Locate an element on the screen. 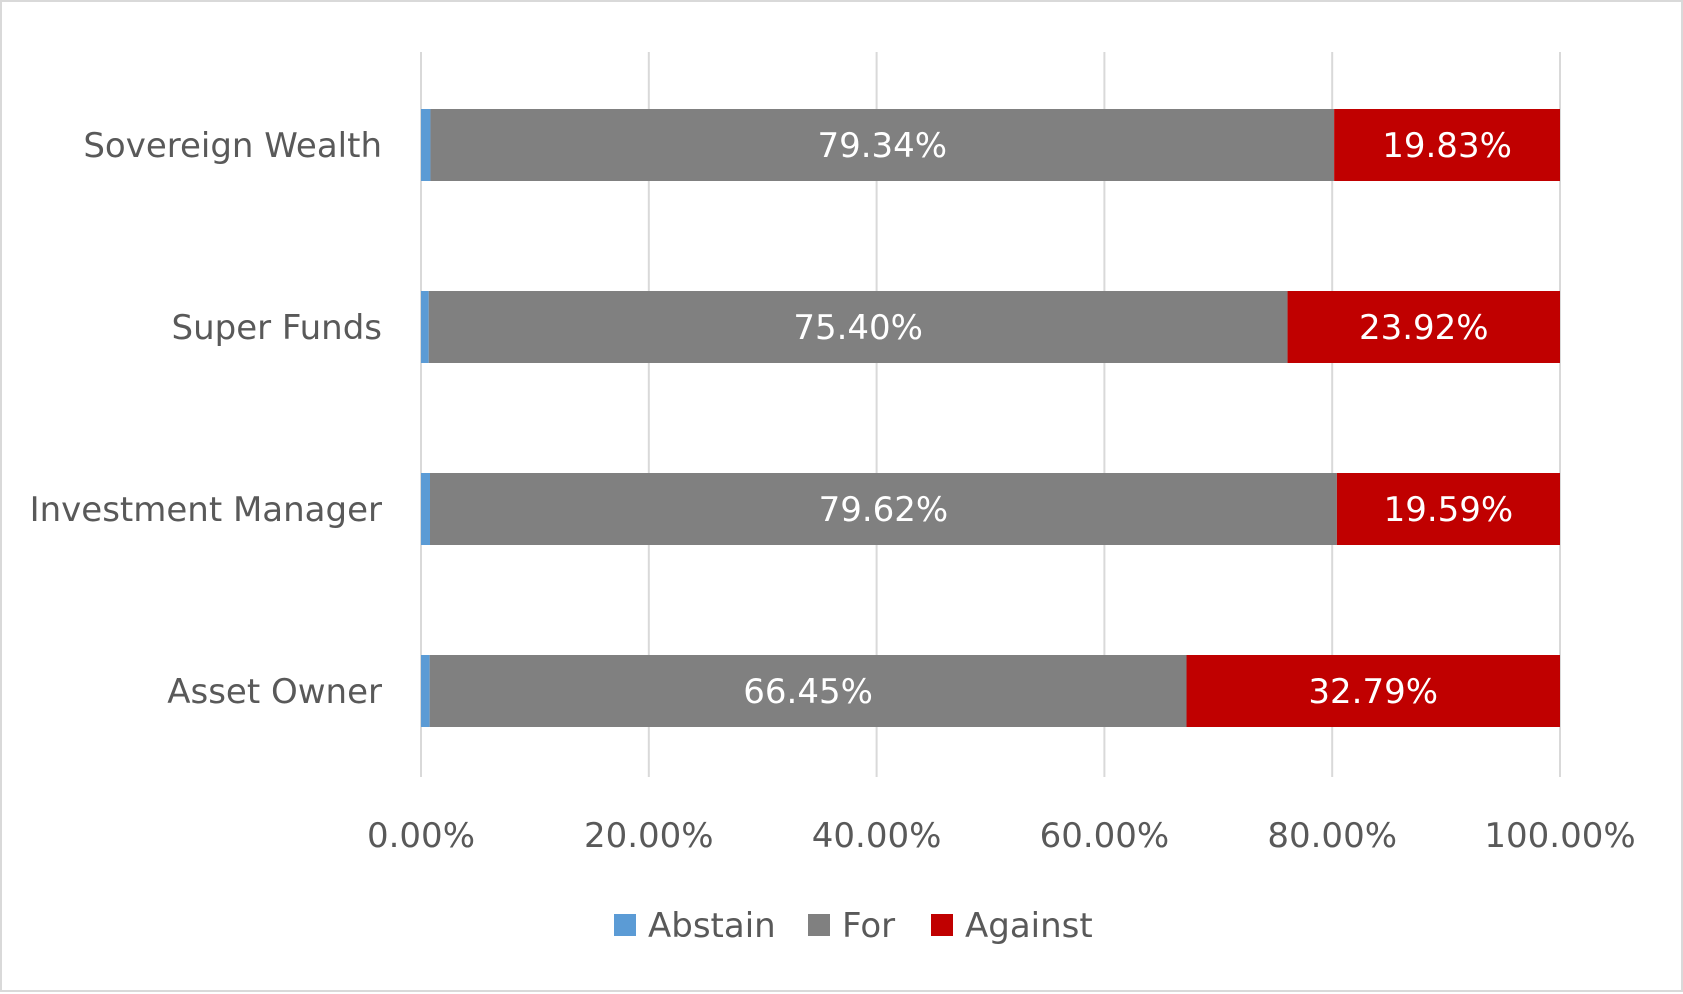 This screenshot has width=1683, height=994. bar-investment-manager-against is located at coordinates (1448, 509).